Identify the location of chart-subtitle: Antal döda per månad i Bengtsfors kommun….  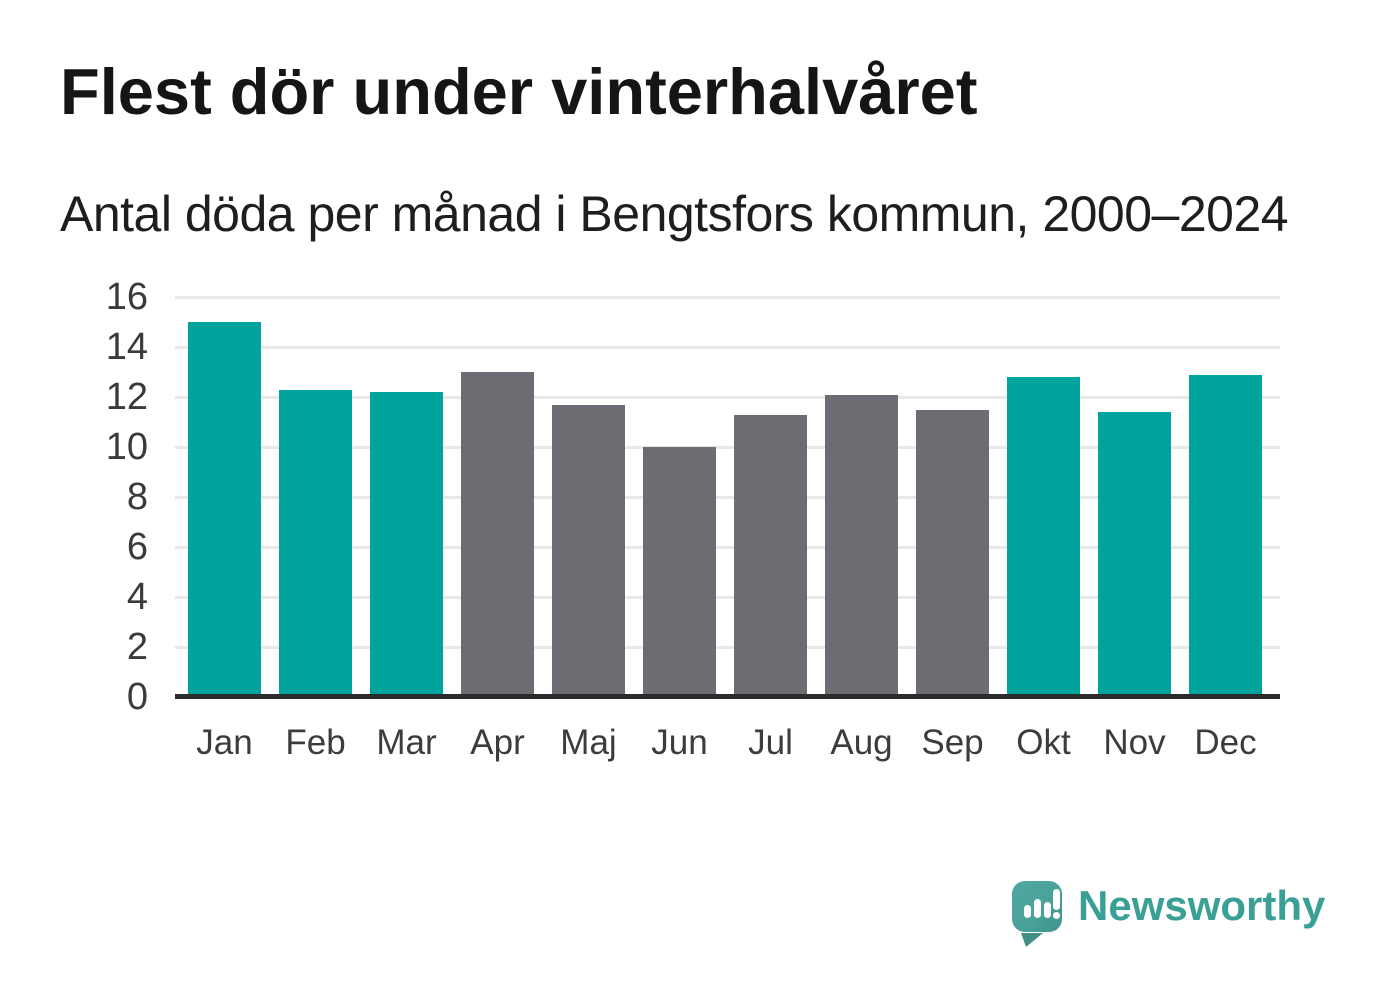
(674, 214).